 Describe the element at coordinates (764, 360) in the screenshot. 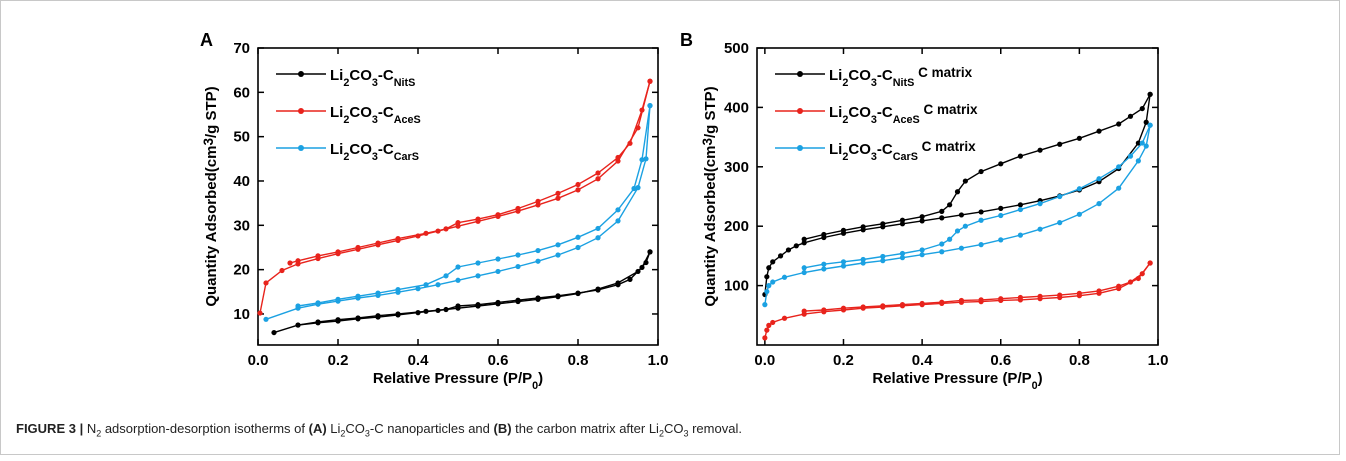

I see `x-tick-label: 0.0` at that location.